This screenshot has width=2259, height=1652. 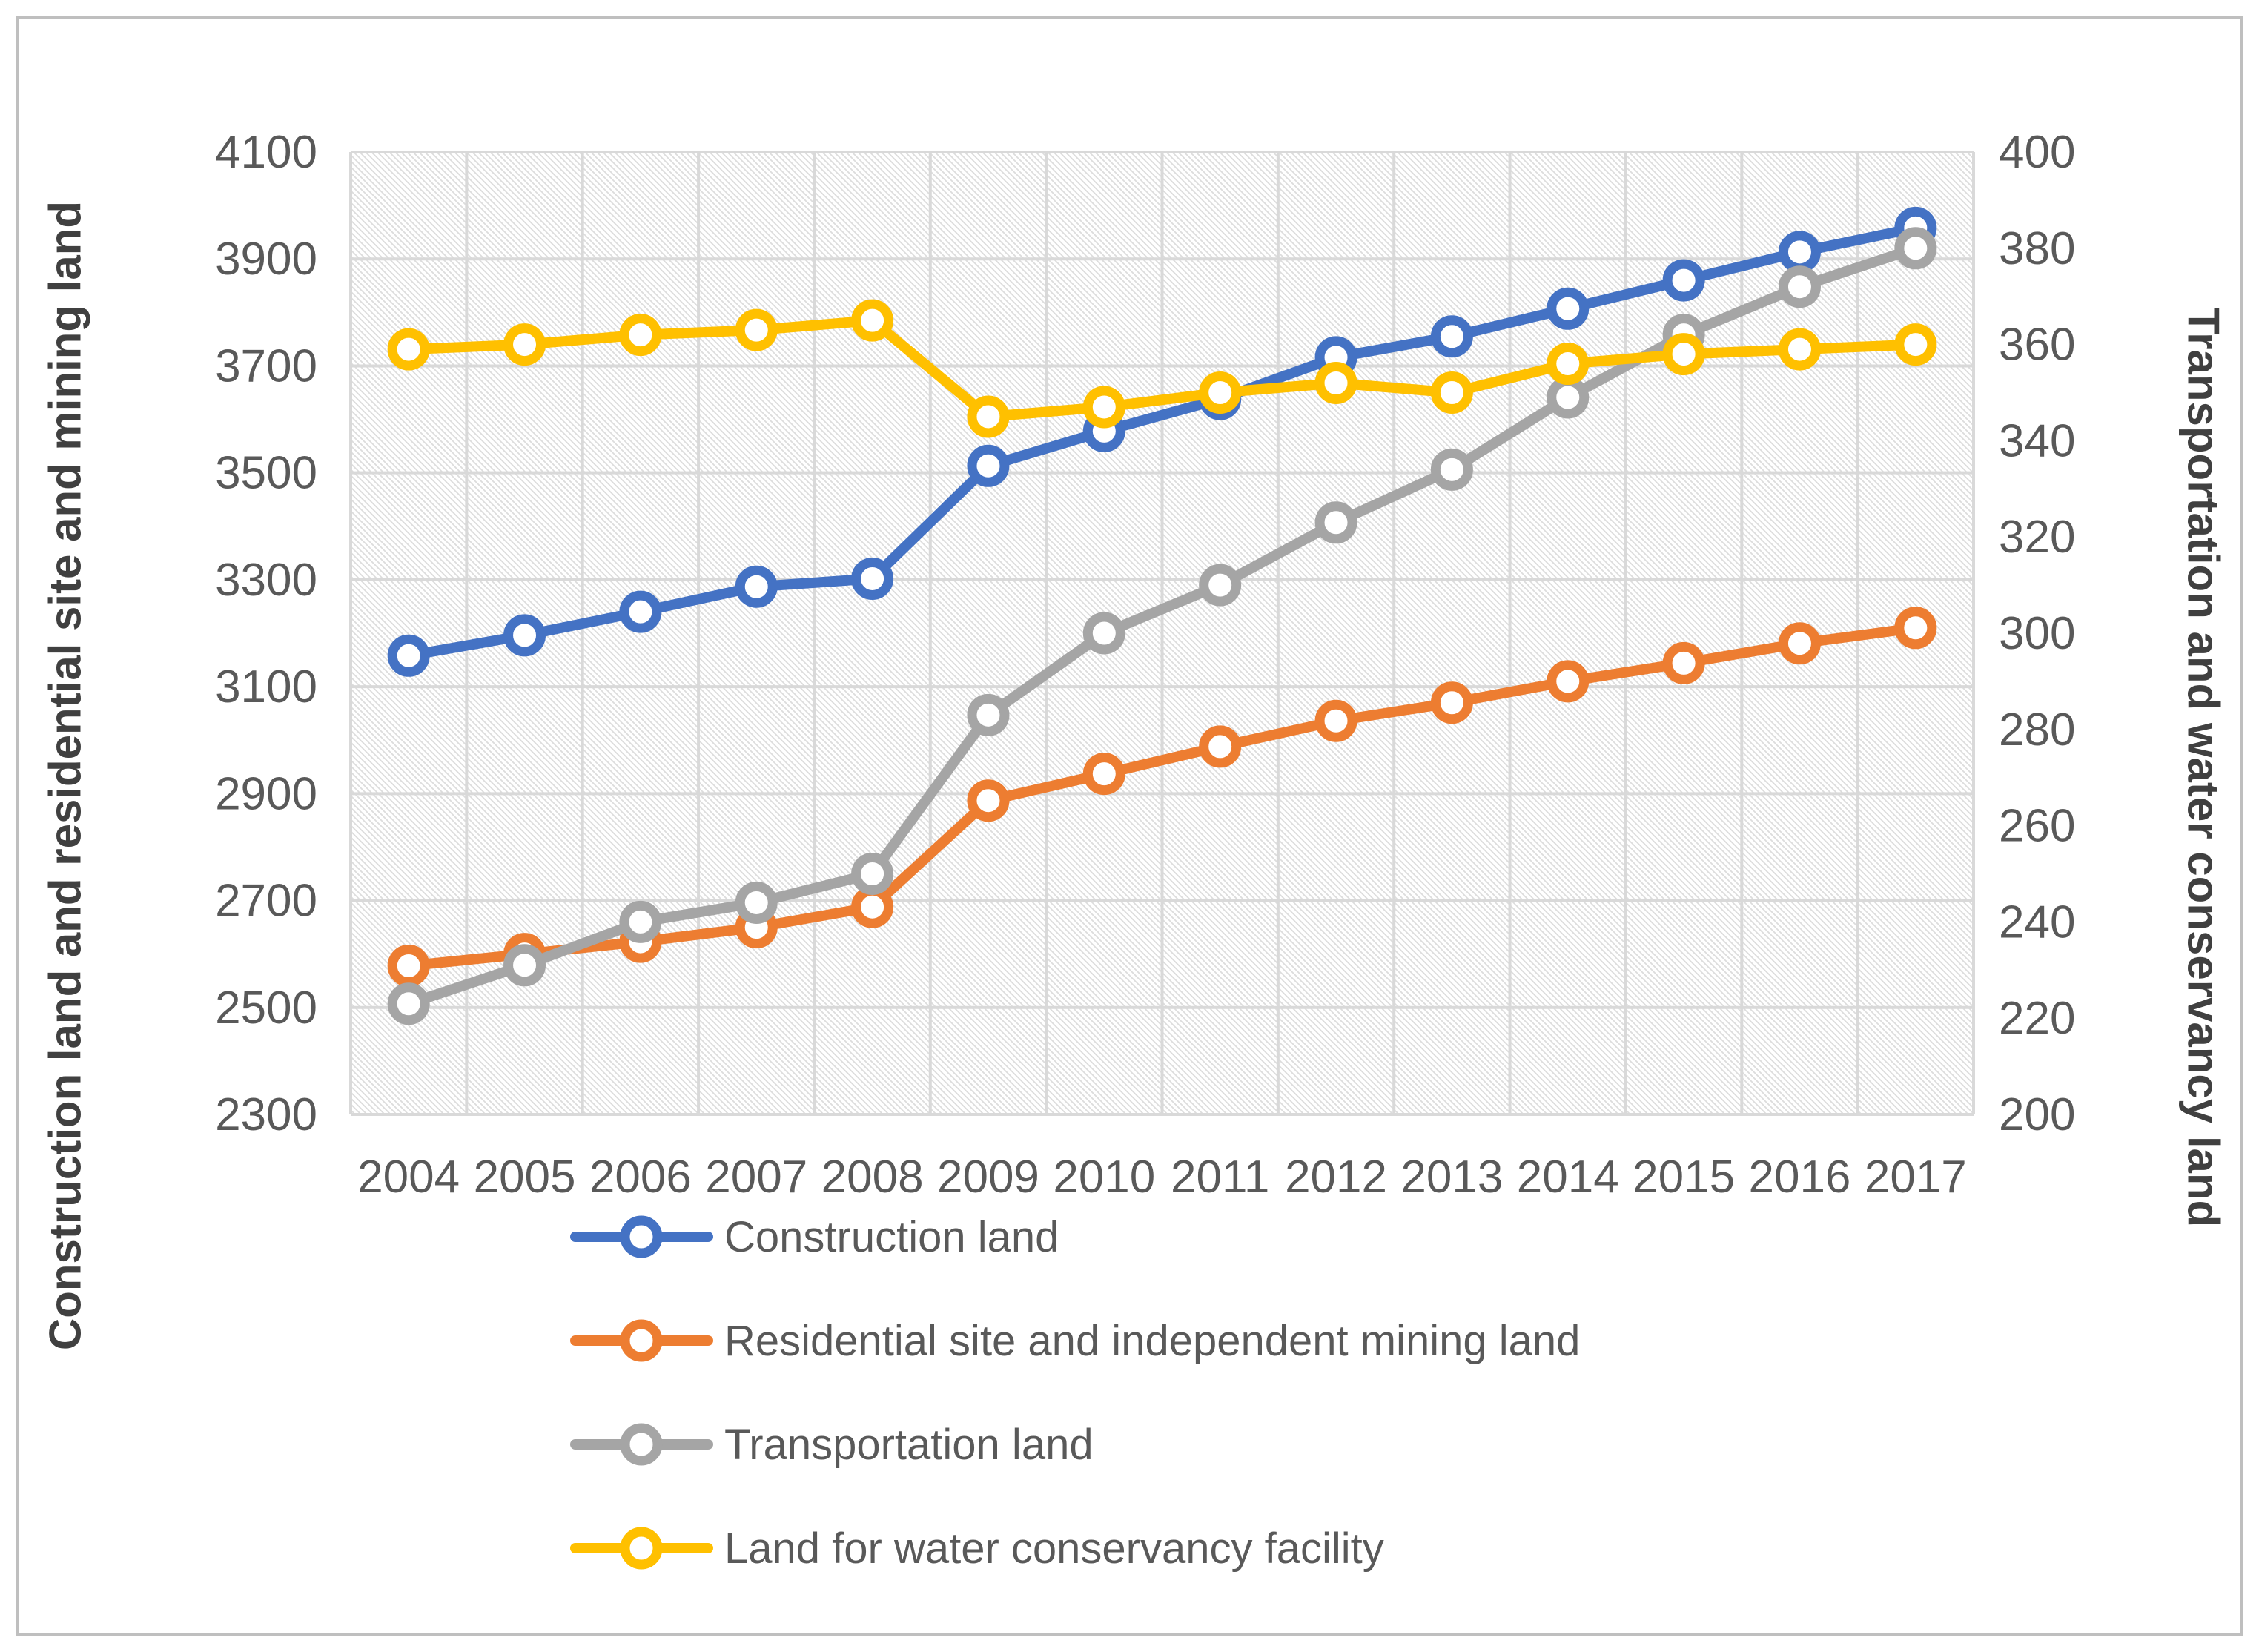 I want to click on x-tick-label-2016: 2016, so click(x=1799, y=1177).